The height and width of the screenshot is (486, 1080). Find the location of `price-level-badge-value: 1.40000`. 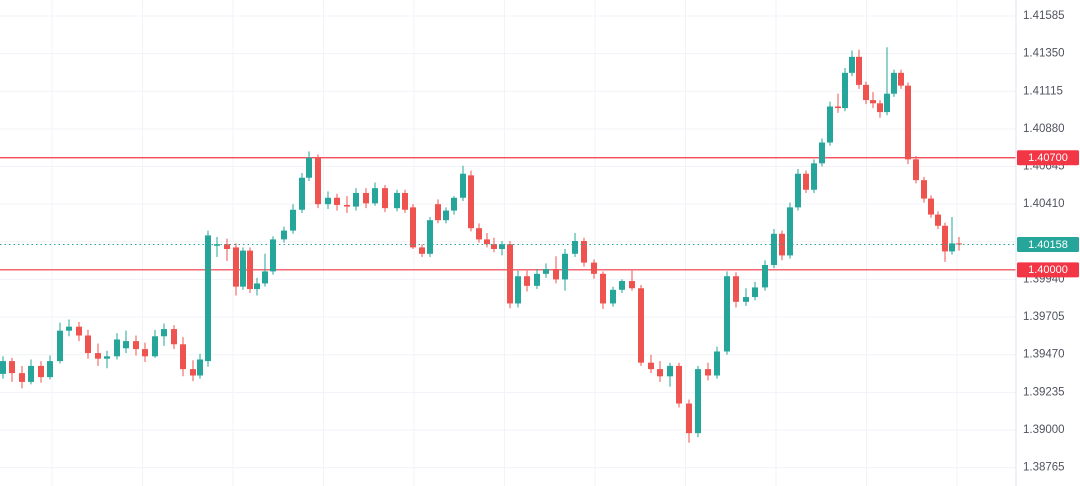

price-level-badge-value: 1.40000 is located at coordinates (1048, 270).